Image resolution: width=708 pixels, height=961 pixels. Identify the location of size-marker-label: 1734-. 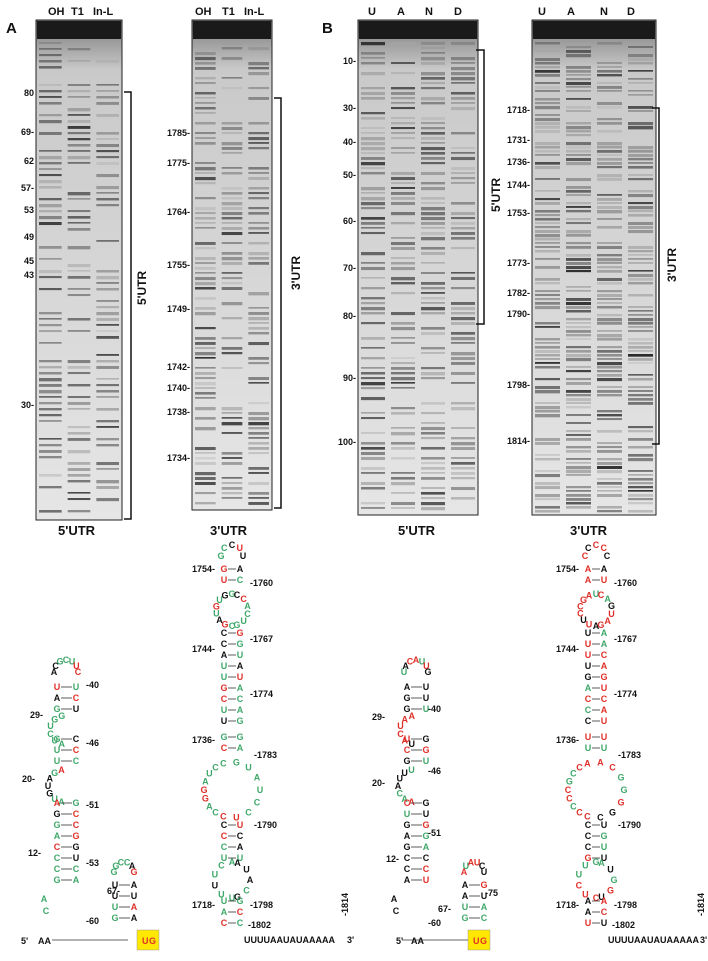
(178, 458).